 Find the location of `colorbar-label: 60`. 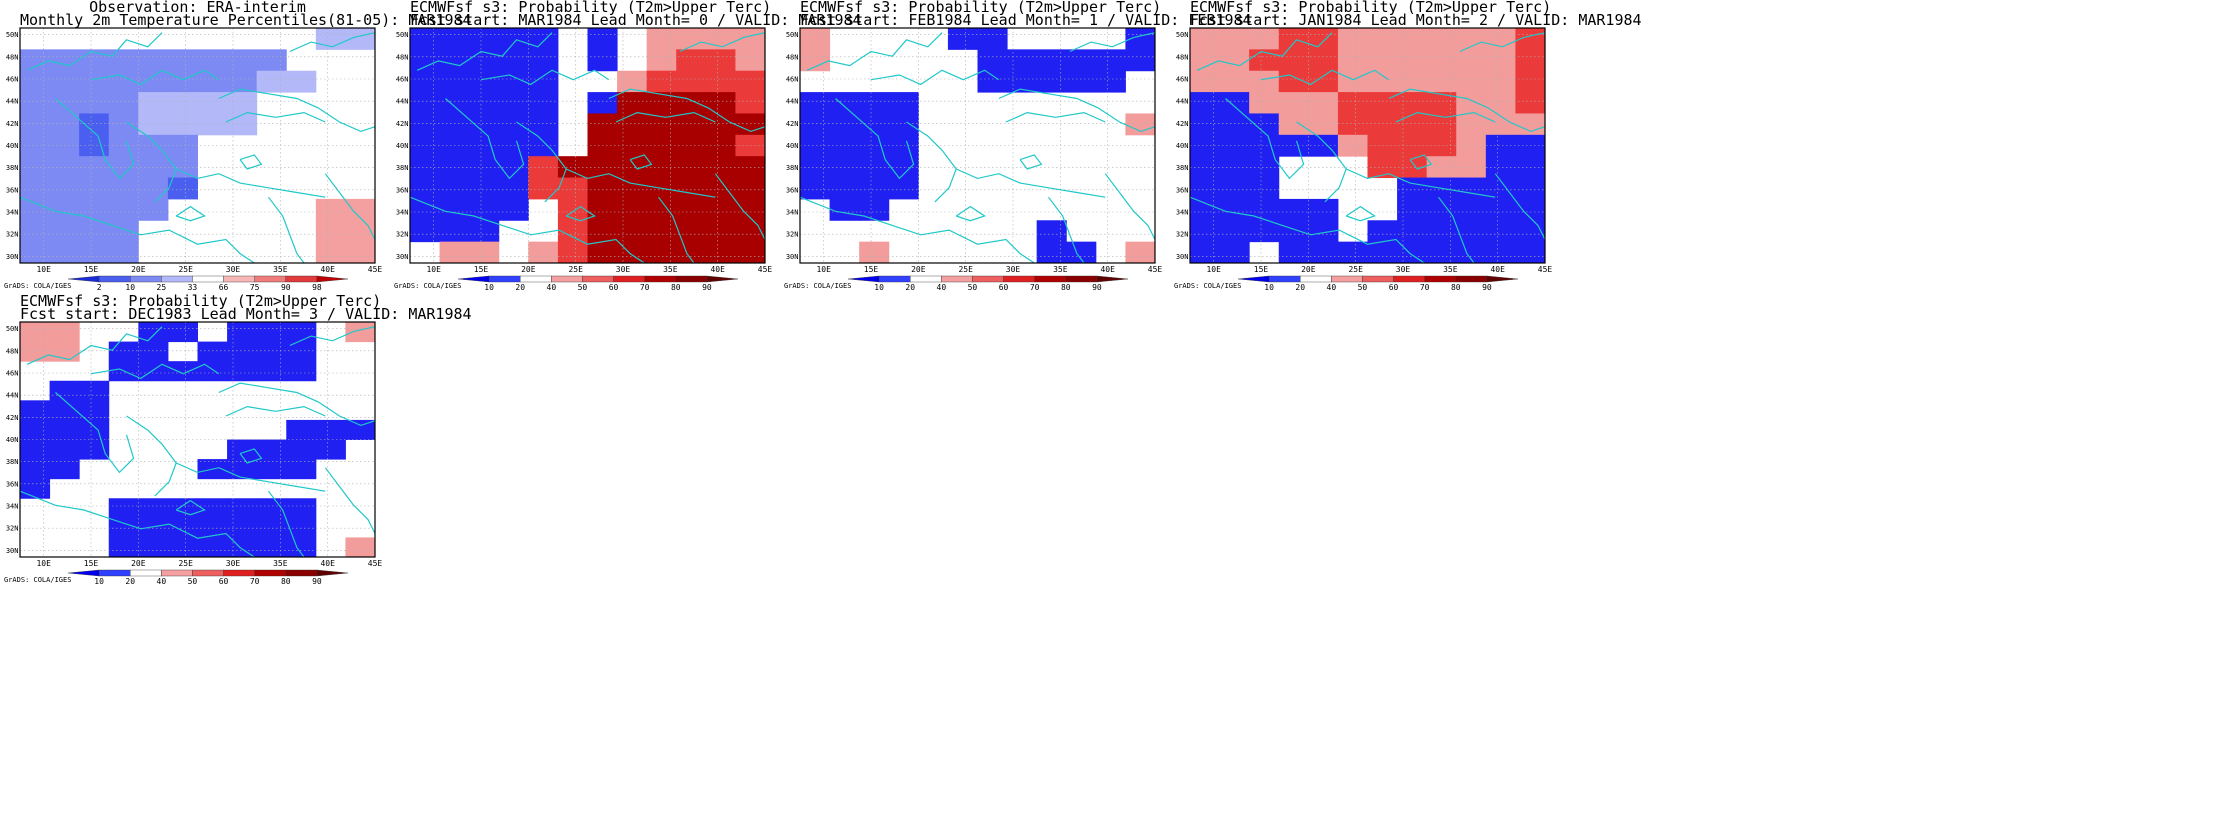

colorbar-label: 60 is located at coordinates (1004, 287).